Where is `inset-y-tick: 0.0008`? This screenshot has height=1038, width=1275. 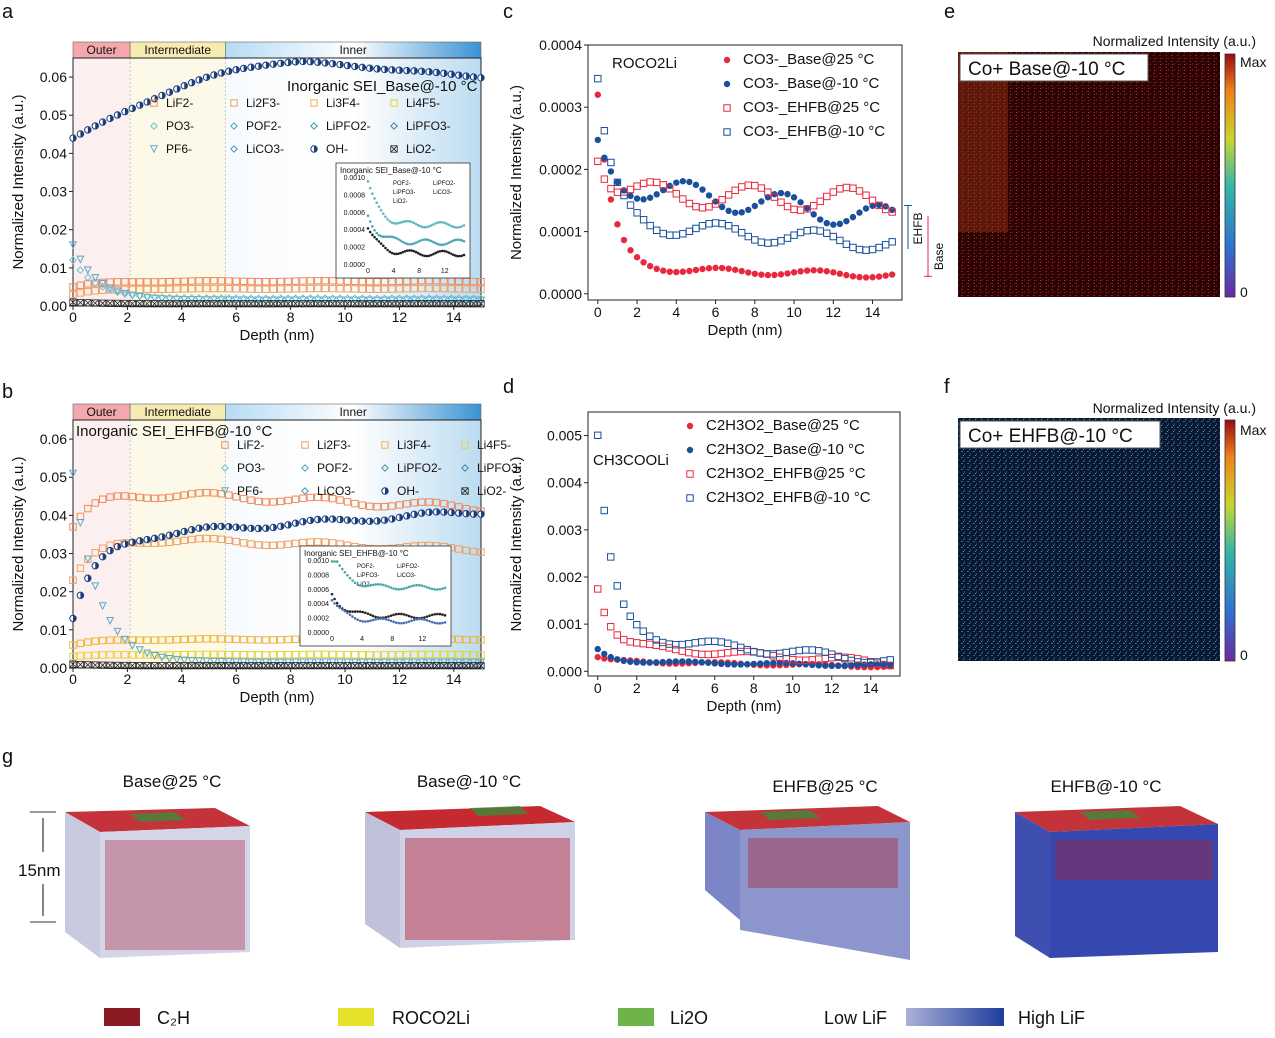
inset-y-tick: 0.0008 is located at coordinates (355, 195).